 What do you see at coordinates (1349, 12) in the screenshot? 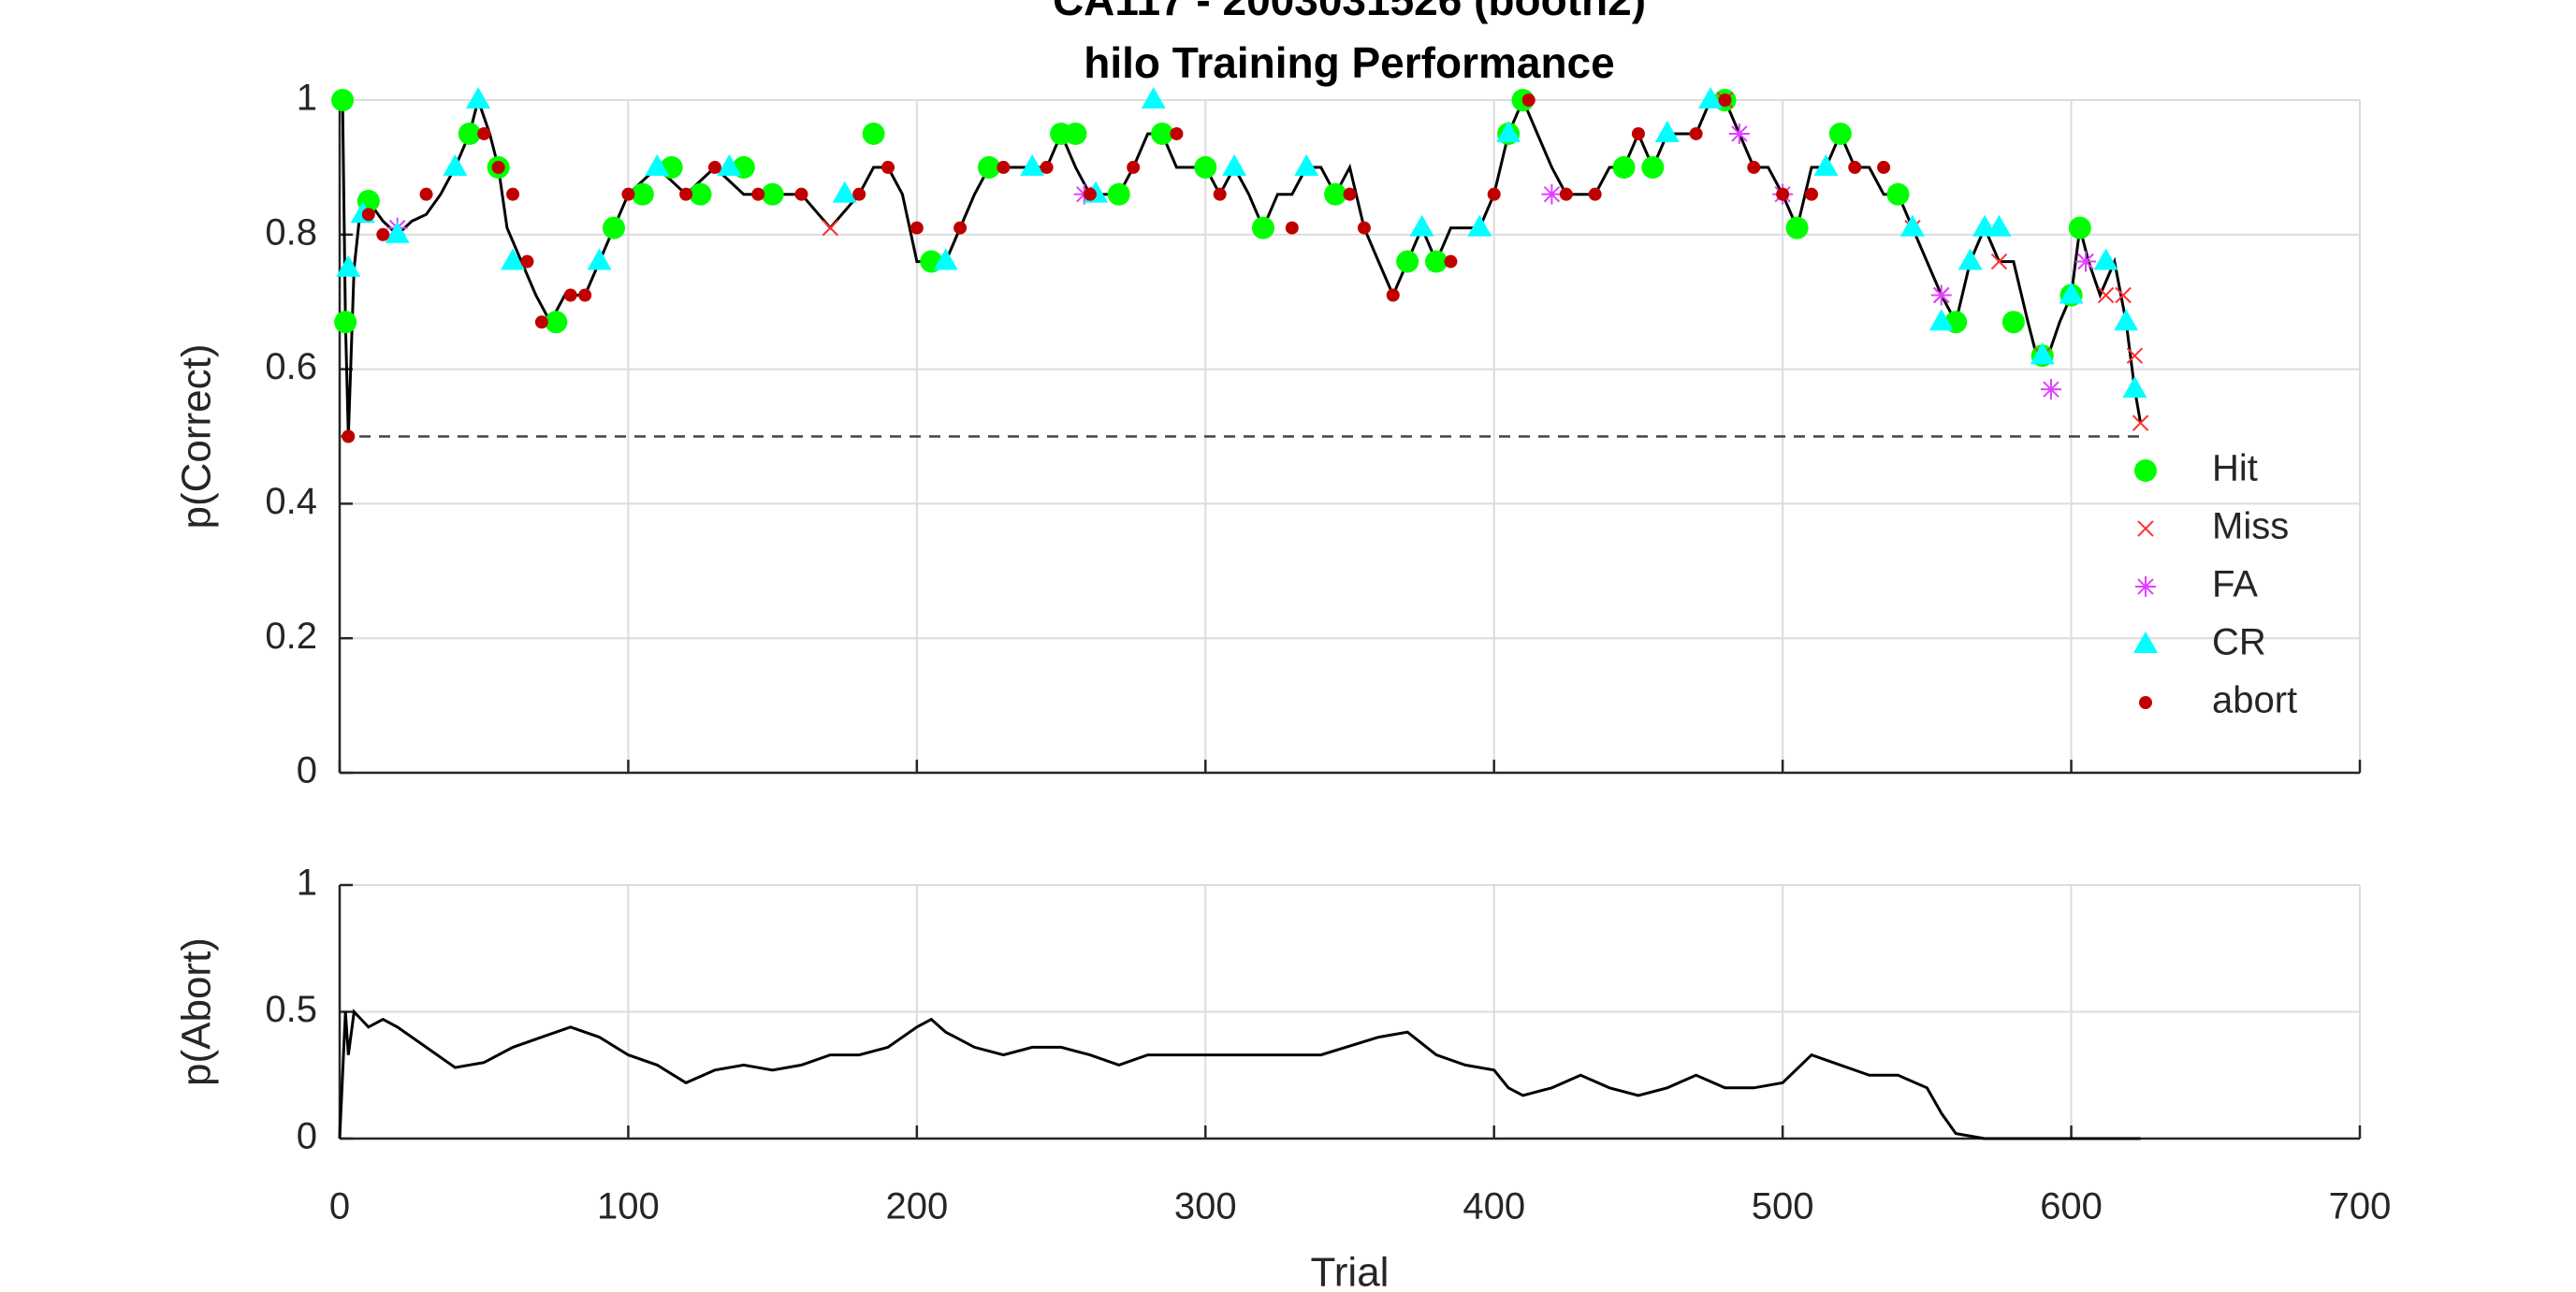
I see `chart-title: CA117 - 2003031526 (booth2)` at bounding box center [1349, 12].